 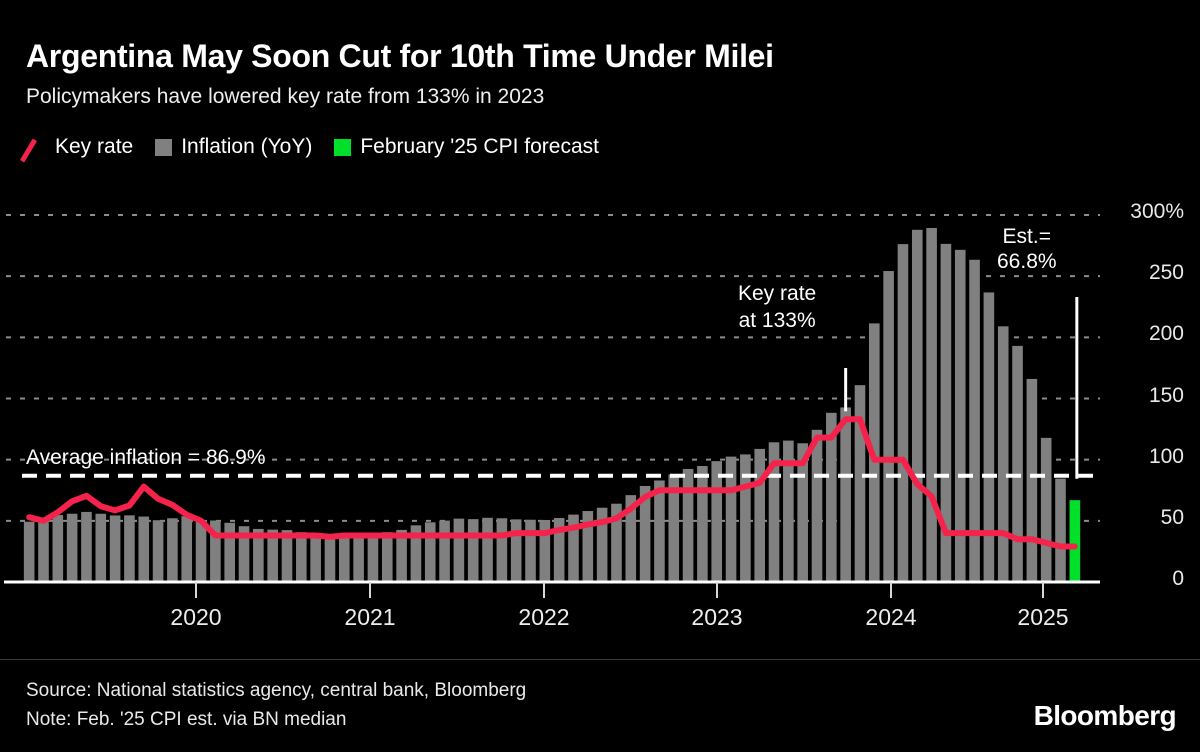 I want to click on y-axis-tick-label: 150, so click(x=1166, y=395).